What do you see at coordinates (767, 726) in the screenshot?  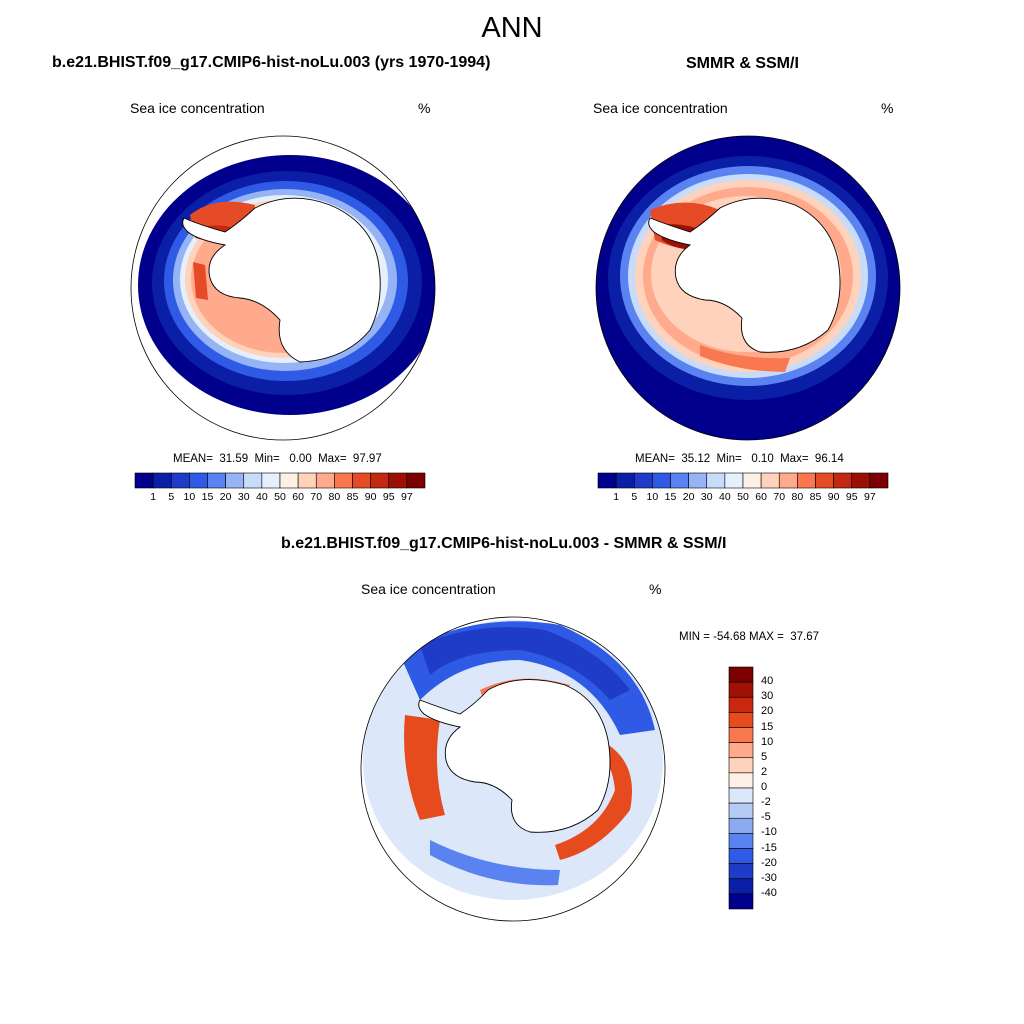 I see `colorbar-difference-tick-label: 15` at bounding box center [767, 726].